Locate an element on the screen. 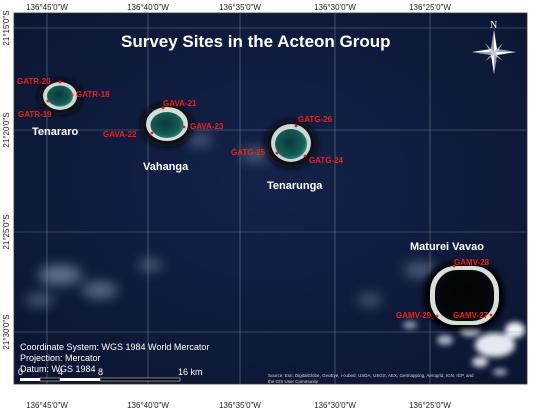 The height and width of the screenshot is (417, 540). north-label: N is located at coordinates (493, 25).